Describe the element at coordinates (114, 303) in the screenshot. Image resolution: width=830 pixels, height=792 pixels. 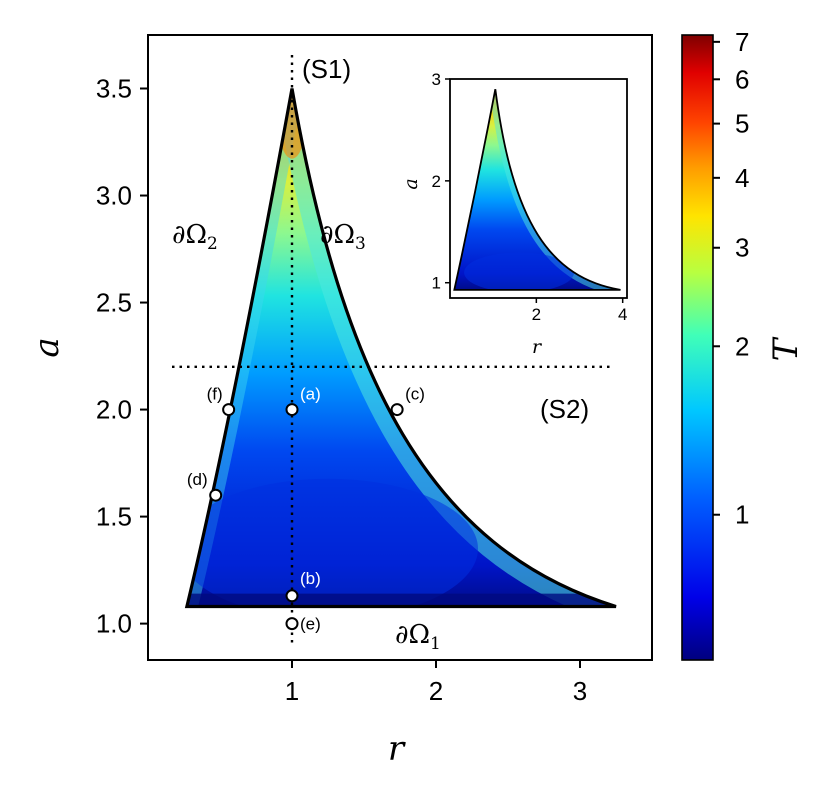
I see `y-tick-label: 2.5` at that location.